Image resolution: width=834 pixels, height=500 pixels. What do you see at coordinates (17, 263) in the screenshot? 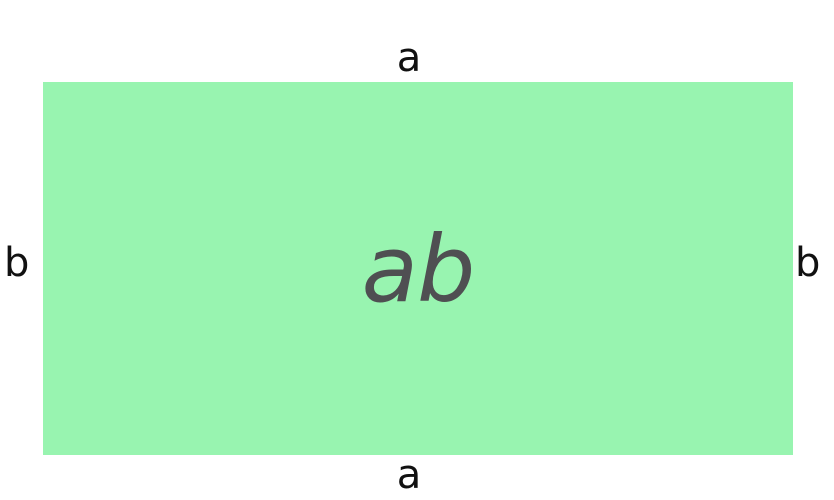
I see `left-side-label: b` at bounding box center [17, 263].